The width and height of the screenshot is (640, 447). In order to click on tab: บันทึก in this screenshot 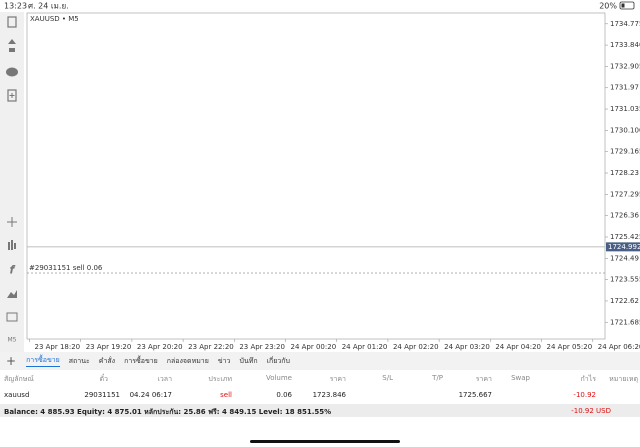, I will do `click(248, 360)`.